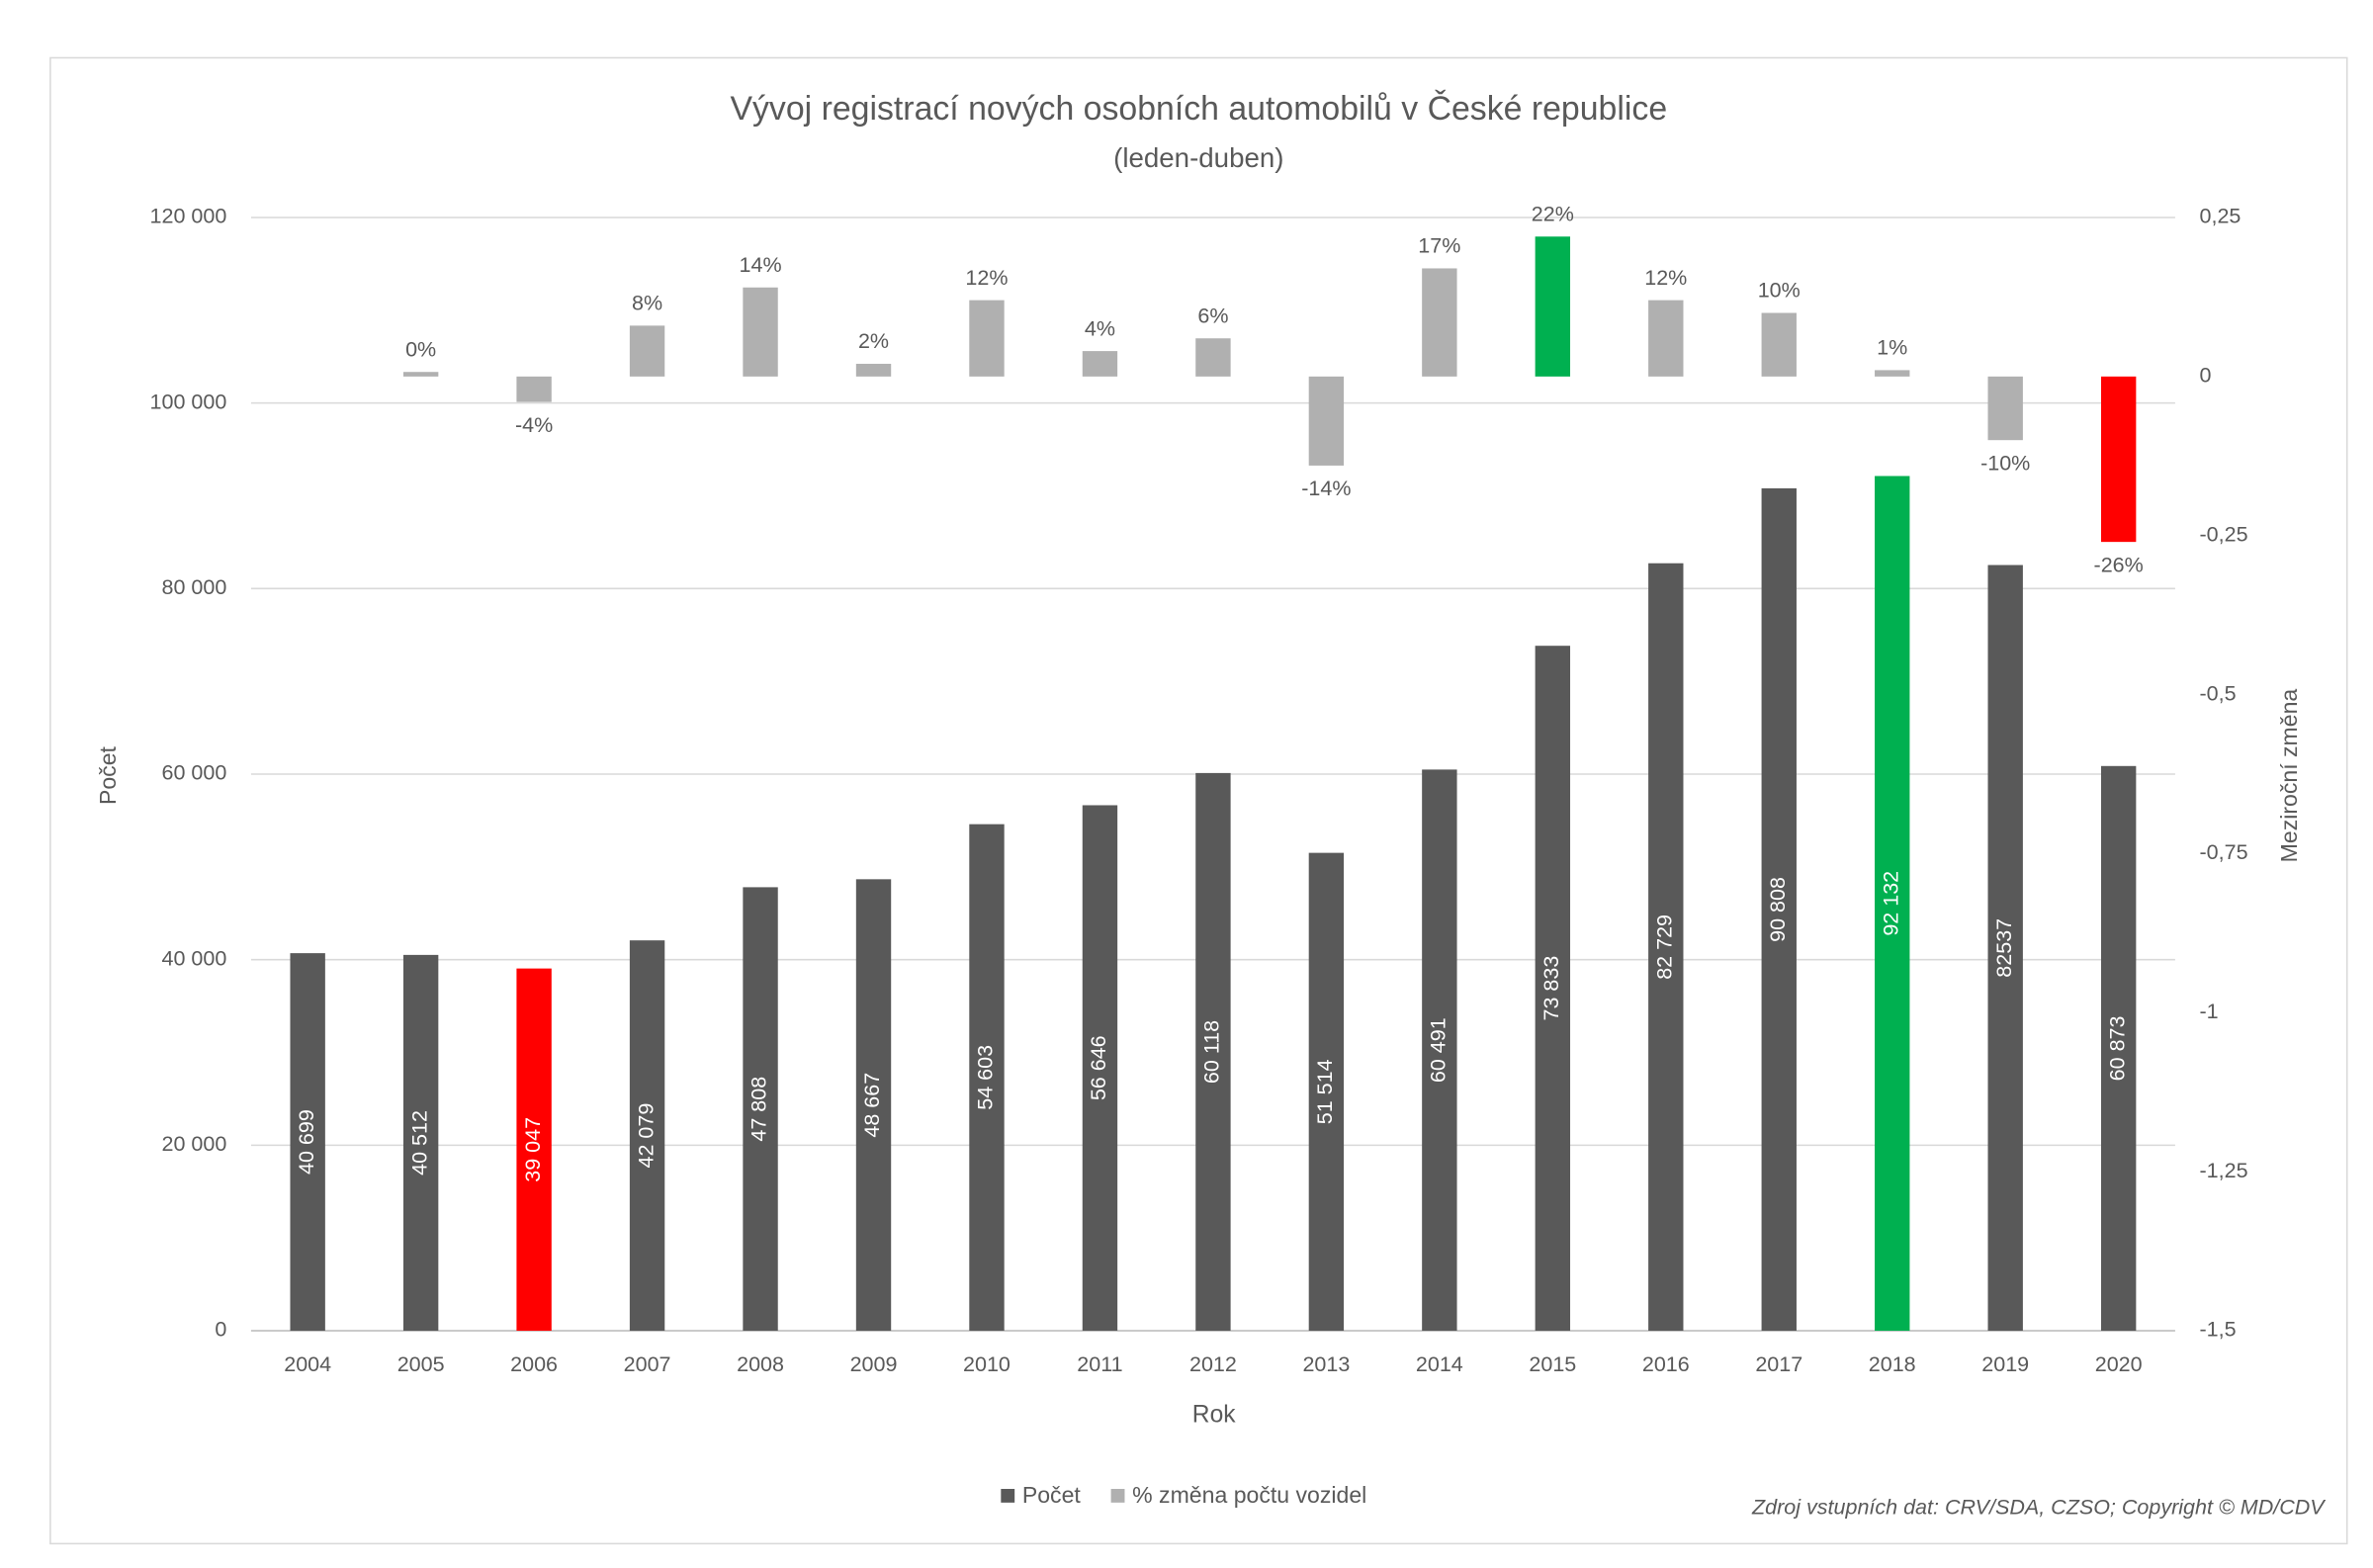  What do you see at coordinates (647, 1364) in the screenshot?
I see `x-tick-label: 2007` at bounding box center [647, 1364].